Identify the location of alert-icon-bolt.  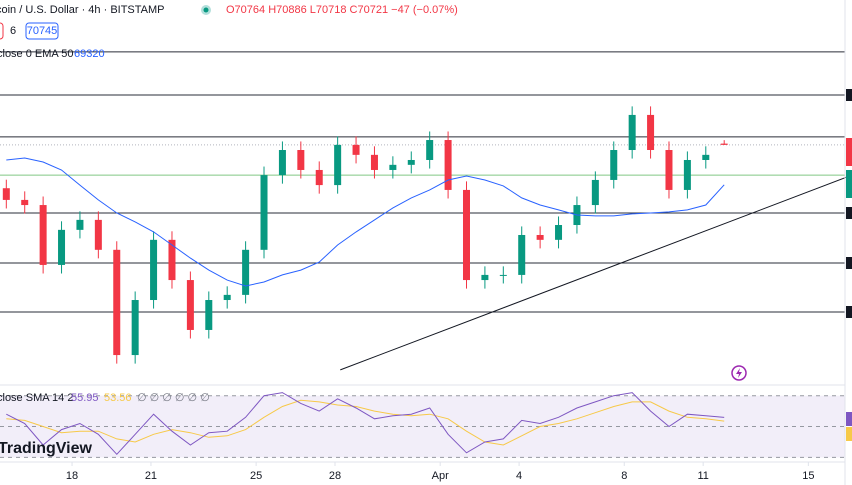
(739, 373).